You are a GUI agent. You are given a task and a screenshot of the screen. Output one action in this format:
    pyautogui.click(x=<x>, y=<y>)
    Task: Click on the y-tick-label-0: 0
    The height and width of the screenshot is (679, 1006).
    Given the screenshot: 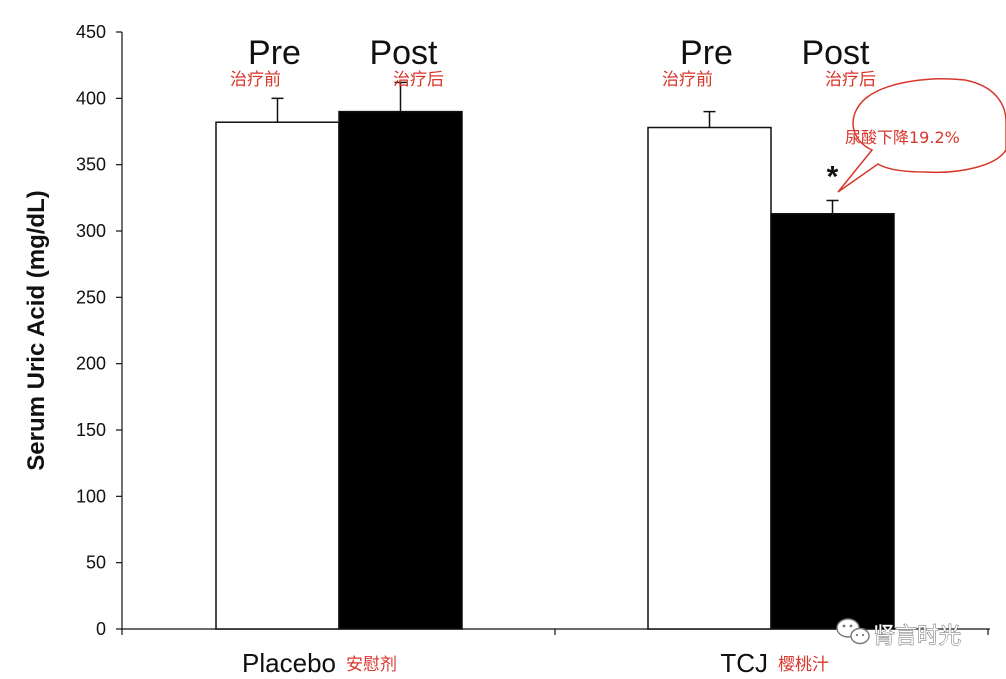 What is the action you would take?
    pyautogui.click(x=101, y=629)
    